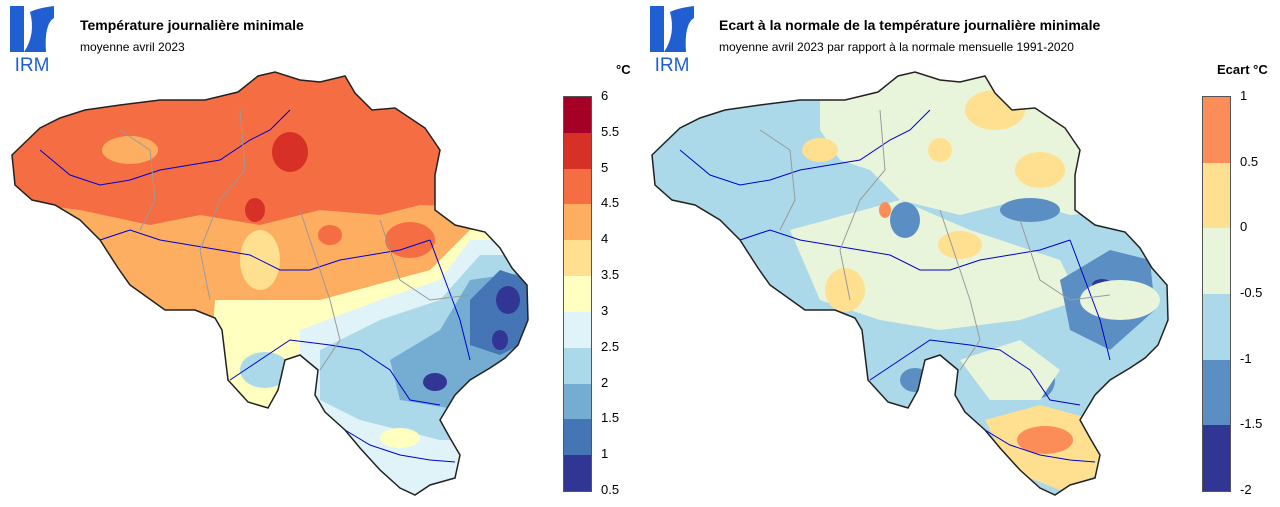 Image resolution: width=1280 pixels, height=507 pixels. What do you see at coordinates (1251, 292) in the screenshot?
I see `legend-tick-label: -0.5` at bounding box center [1251, 292].